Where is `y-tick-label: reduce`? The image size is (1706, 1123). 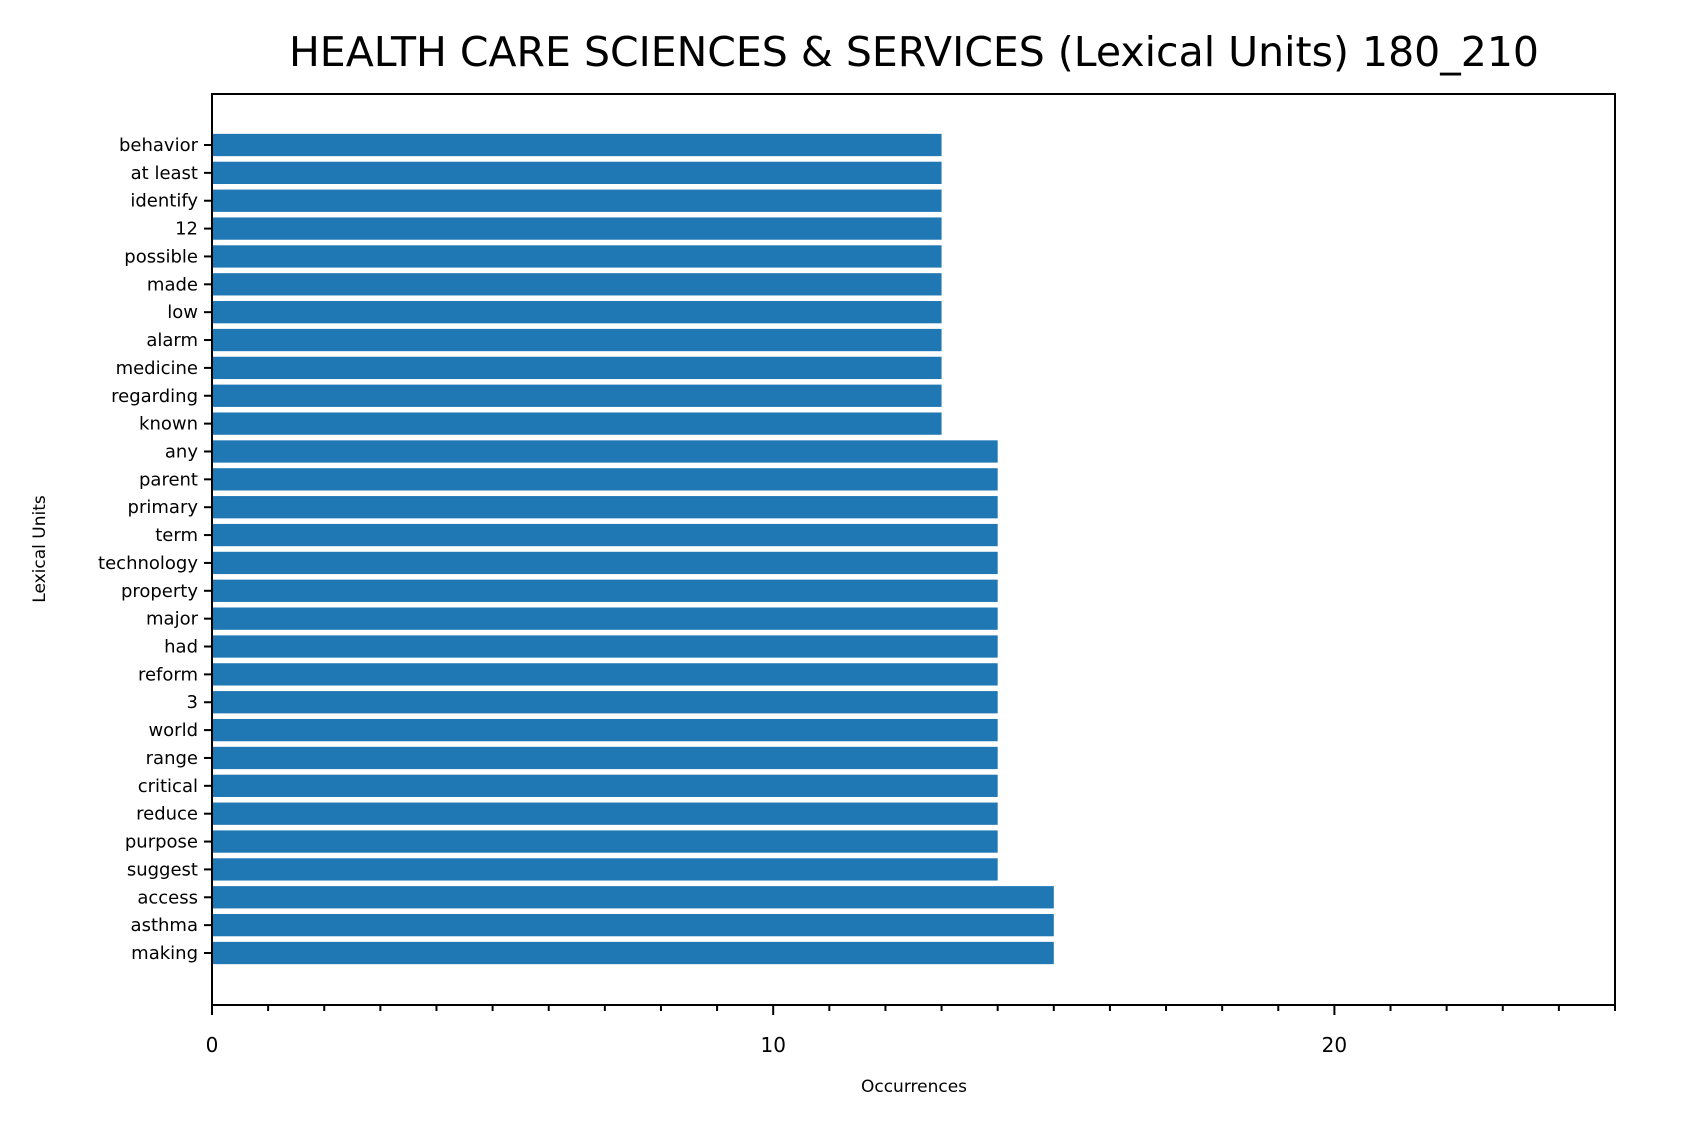 y-tick-label: reduce is located at coordinates (167, 814).